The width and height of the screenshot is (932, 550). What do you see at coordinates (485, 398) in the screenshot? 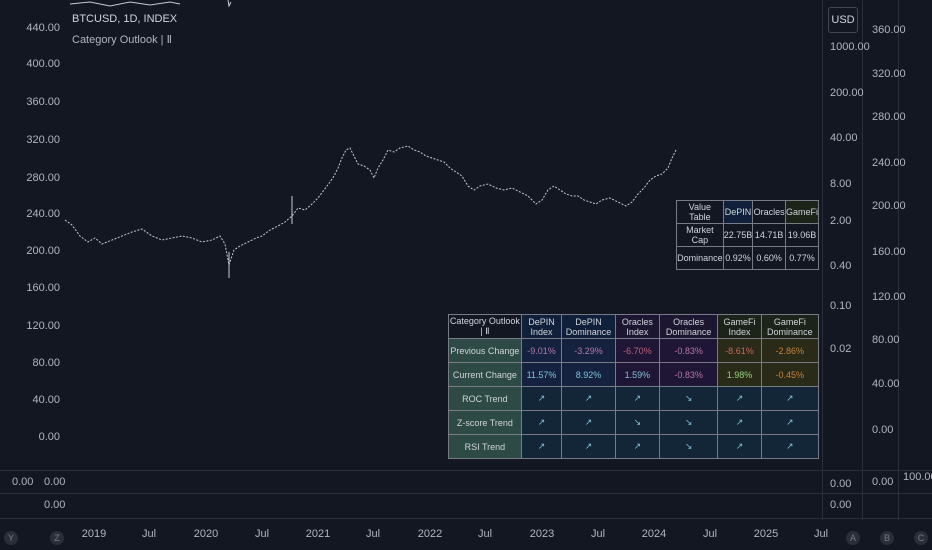
I see `row-label: ROC Trend` at bounding box center [485, 398].